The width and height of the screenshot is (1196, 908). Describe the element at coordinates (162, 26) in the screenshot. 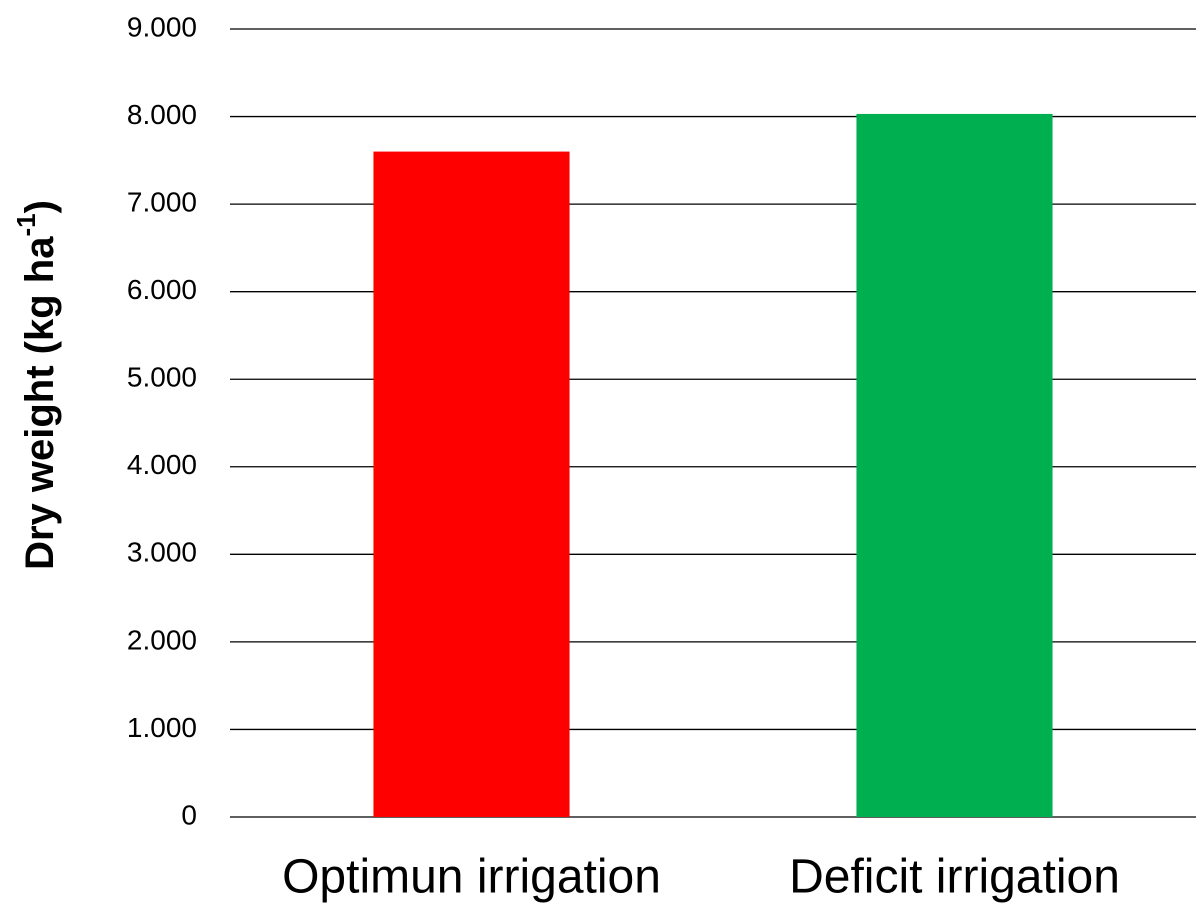

I see `y-tick-label: 9.000` at that location.